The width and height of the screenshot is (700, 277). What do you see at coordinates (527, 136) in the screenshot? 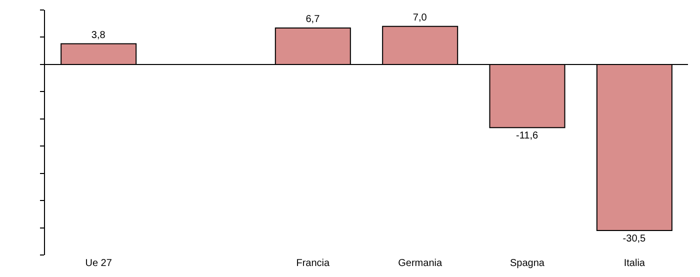
I see `data-label: -11,6` at bounding box center [527, 136].